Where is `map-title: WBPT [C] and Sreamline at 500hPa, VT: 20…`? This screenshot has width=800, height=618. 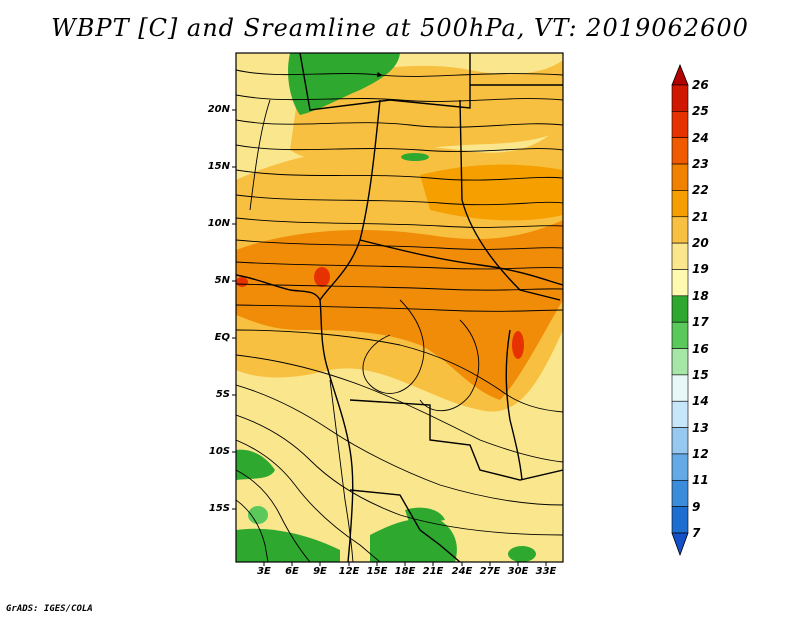
map-title: WBPT [C] and Sreamline at 500hPa, VT: 20… is located at coordinates (400, 28).